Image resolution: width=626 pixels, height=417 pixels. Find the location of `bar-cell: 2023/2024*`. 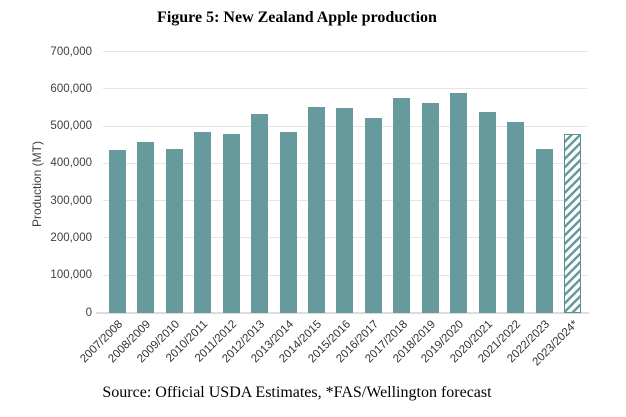

bar-cell: 2023/2024* is located at coordinates (558, 210).